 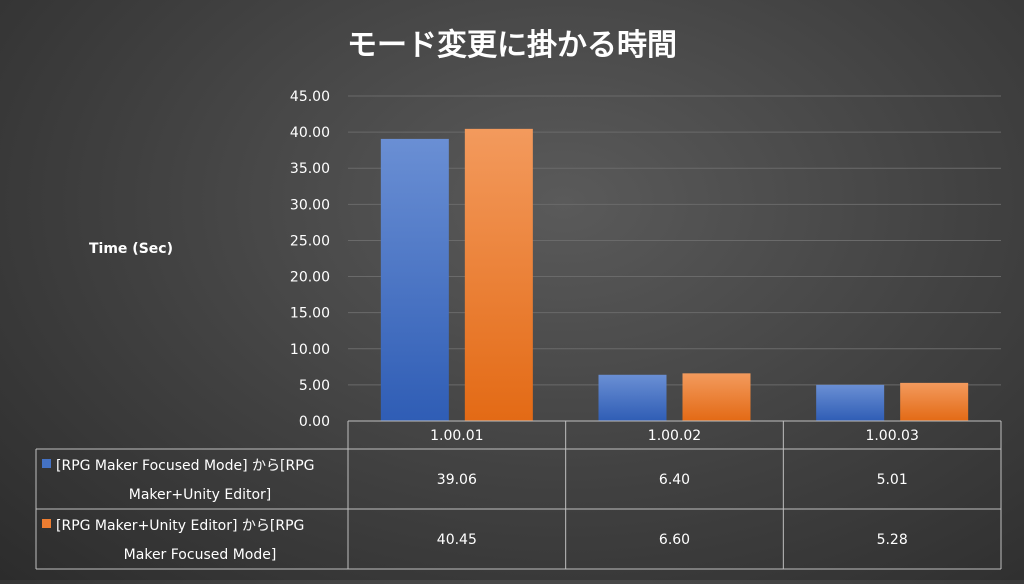 I want to click on y-tick-label: 5.00, so click(x=314, y=386).